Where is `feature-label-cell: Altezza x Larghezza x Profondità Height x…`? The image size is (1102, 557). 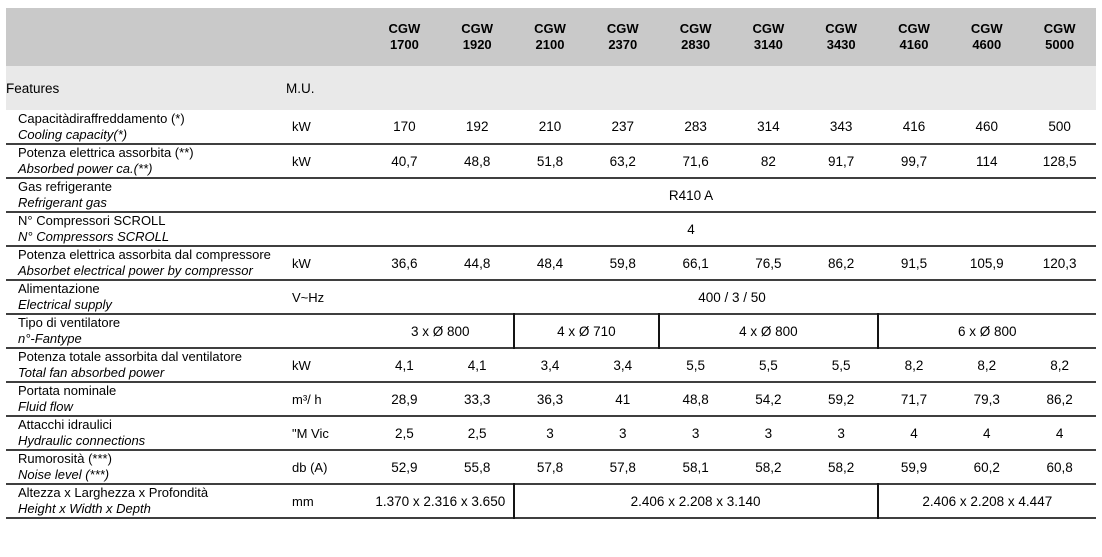 feature-label-cell: Altezza x Larghezza x Profondità Height x… is located at coordinates (146, 501).